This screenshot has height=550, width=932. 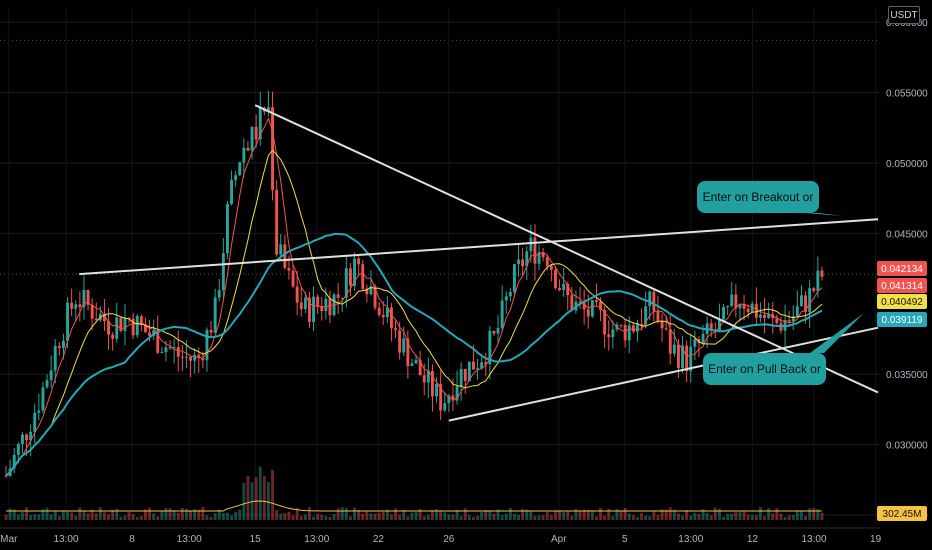 I want to click on x-tick-label: 26, so click(x=449, y=539).